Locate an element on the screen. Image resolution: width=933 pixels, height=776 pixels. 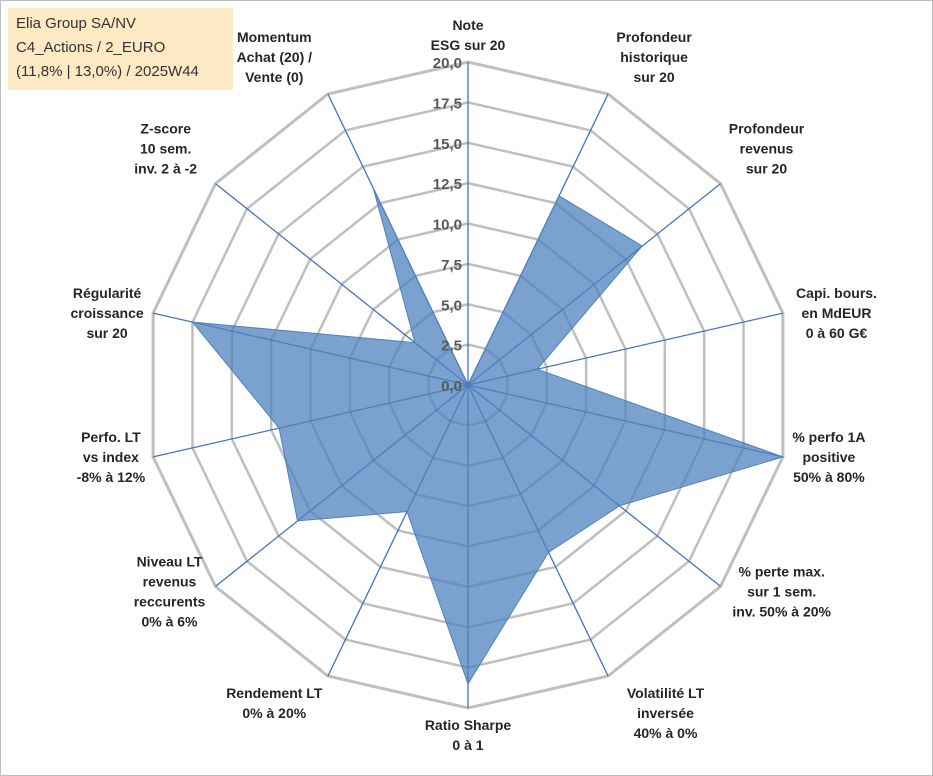
axis-label-line: inversée is located at coordinates (665, 713).